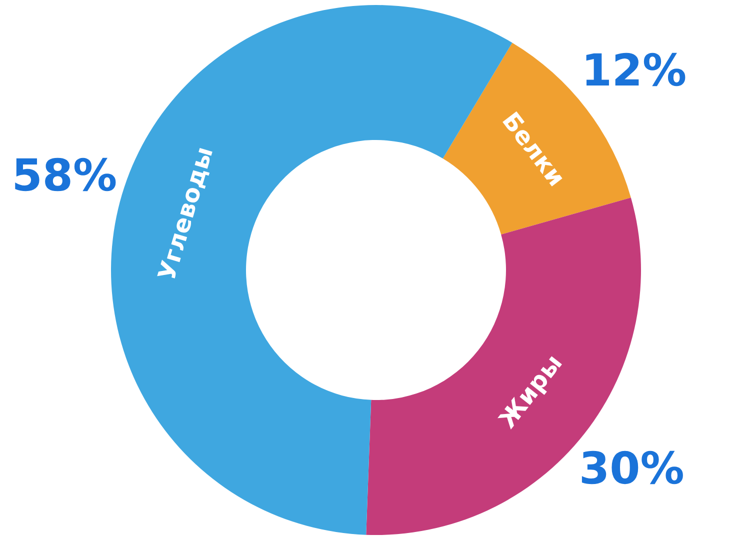 Image resolution: width=752 pixels, height=540 pixels. Describe the element at coordinates (631, 469) in the screenshot. I see `data-label: 30%` at that location.